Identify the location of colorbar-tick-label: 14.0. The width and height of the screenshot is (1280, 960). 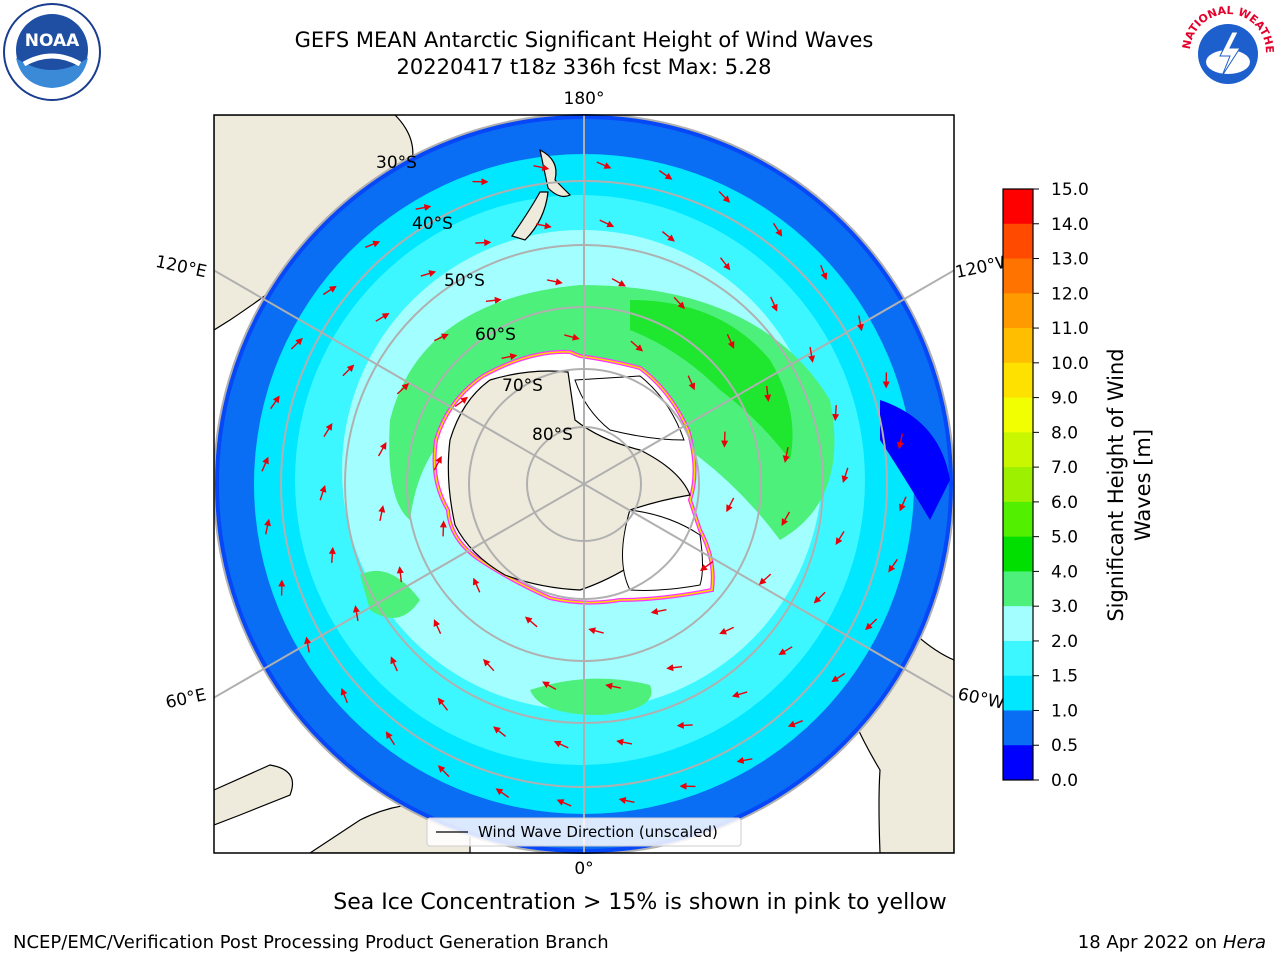
(1070, 225).